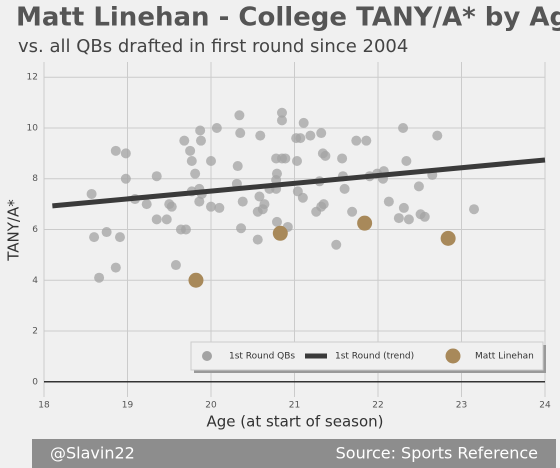 Image resolution: width=560 pixels, height=468 pixels. Describe the element at coordinates (33, 128) in the screenshot. I see `y-tick-label: 10` at that location.